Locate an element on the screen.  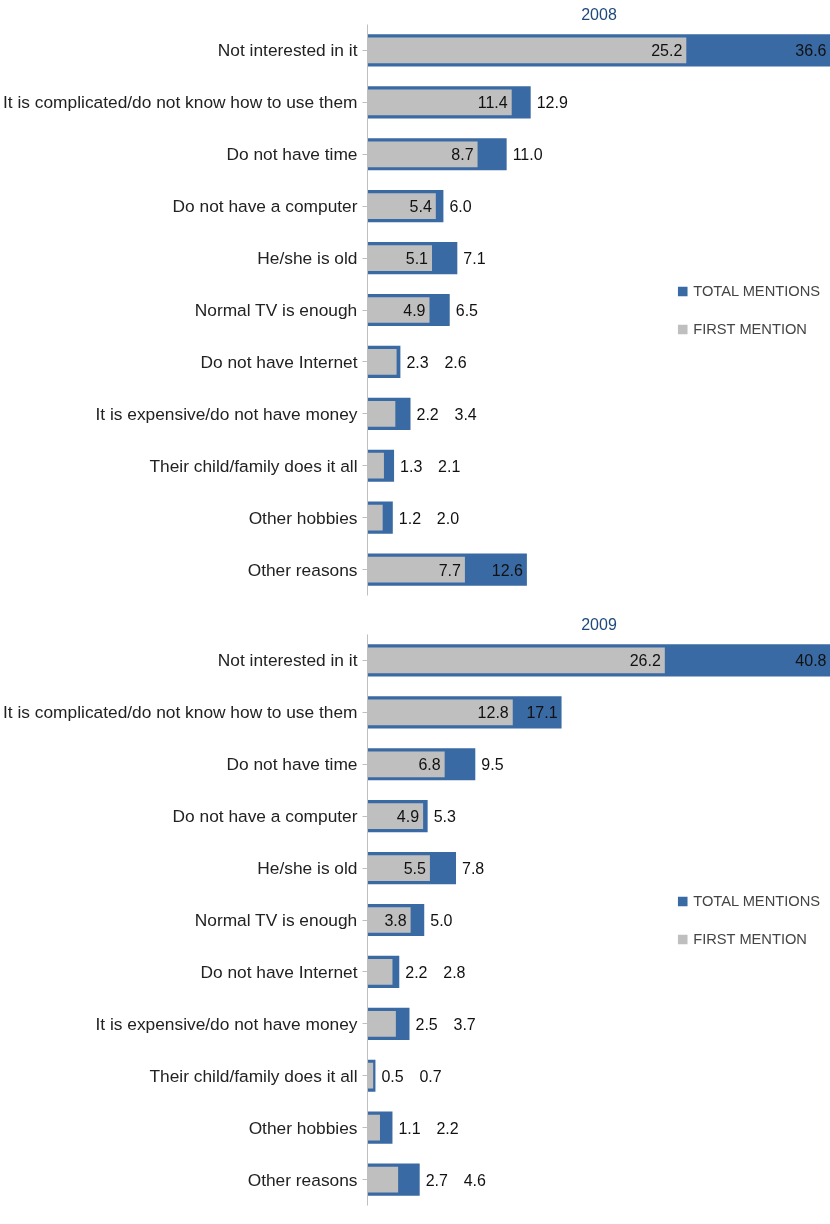
data-label: 1.2 is located at coordinates (410, 518).